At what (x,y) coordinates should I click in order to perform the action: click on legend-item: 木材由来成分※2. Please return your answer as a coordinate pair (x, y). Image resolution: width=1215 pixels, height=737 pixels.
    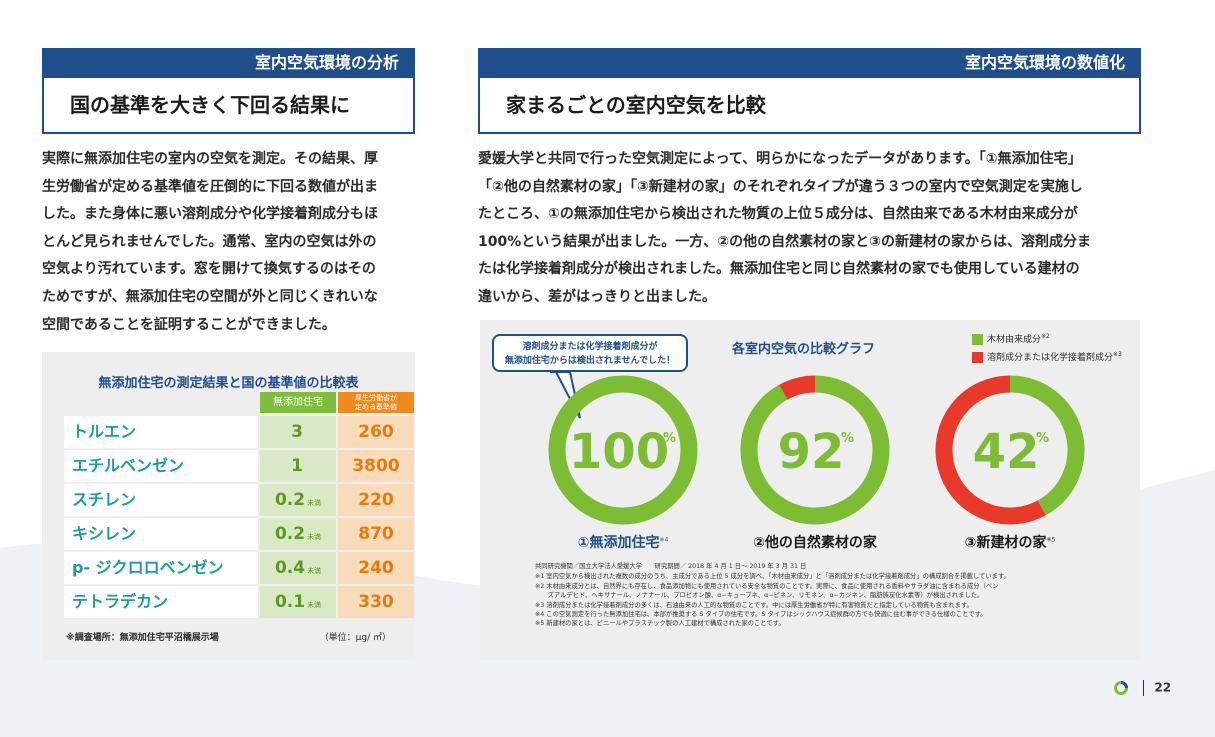
    Looking at the image, I should click on (1011, 338).